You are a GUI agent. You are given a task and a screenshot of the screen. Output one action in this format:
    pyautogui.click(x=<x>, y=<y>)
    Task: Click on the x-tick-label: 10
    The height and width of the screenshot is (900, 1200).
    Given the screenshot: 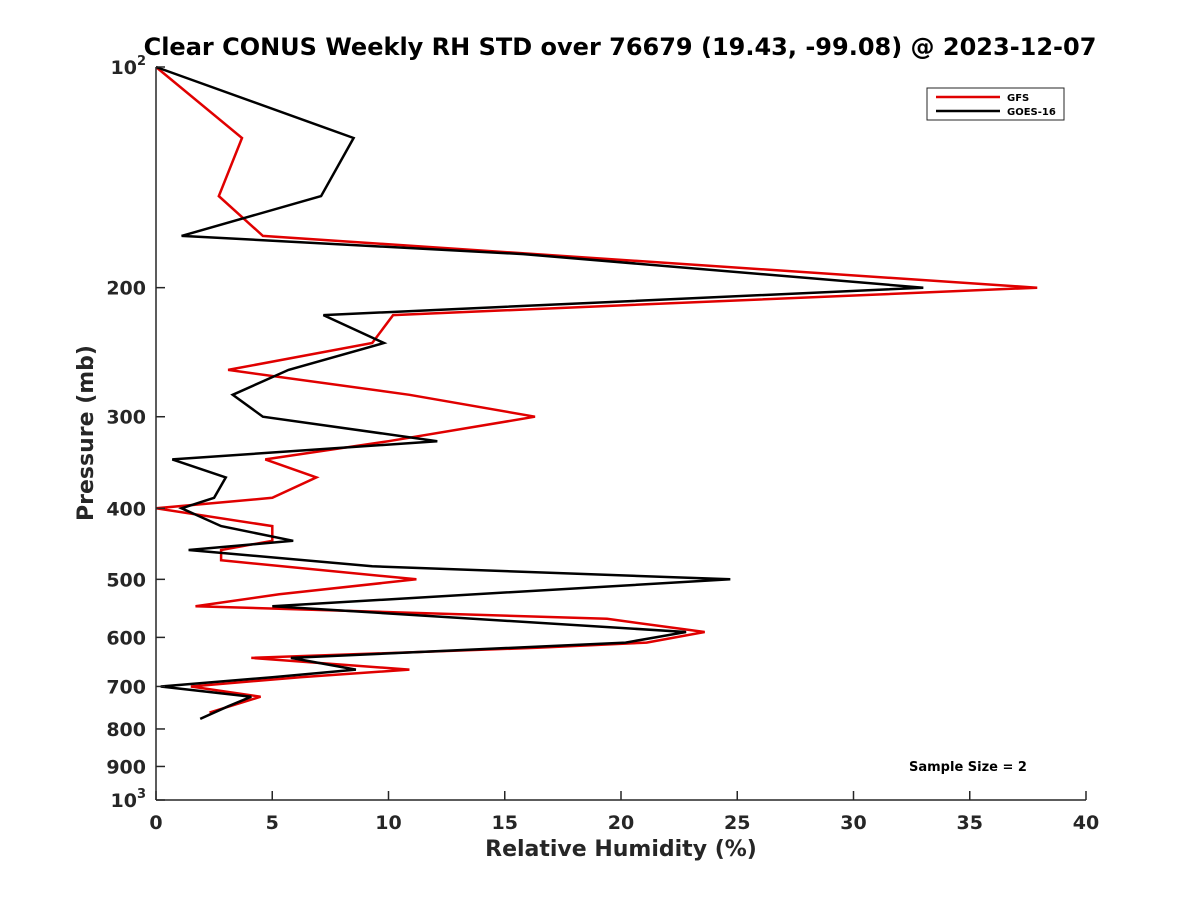 What is the action you would take?
    pyautogui.click(x=388, y=823)
    